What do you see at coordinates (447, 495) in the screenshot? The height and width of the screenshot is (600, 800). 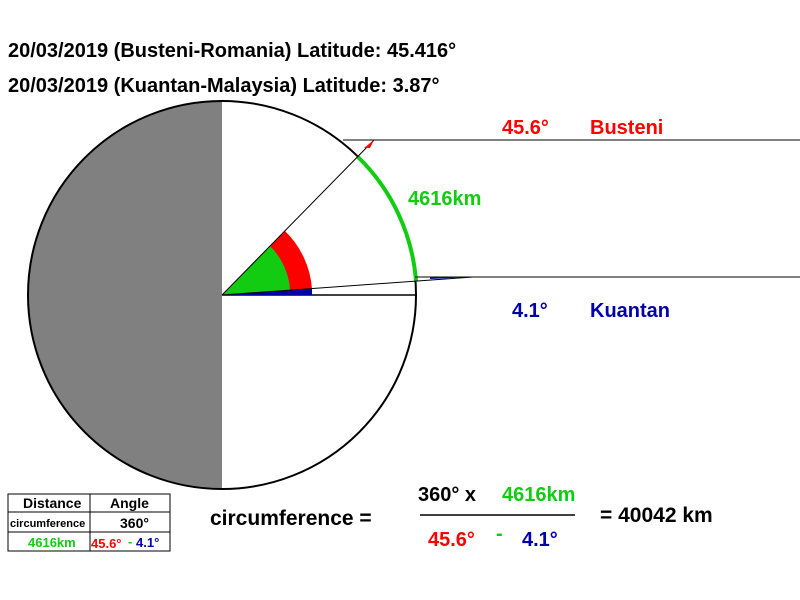 I see `formula-term: 360° x` at bounding box center [447, 495].